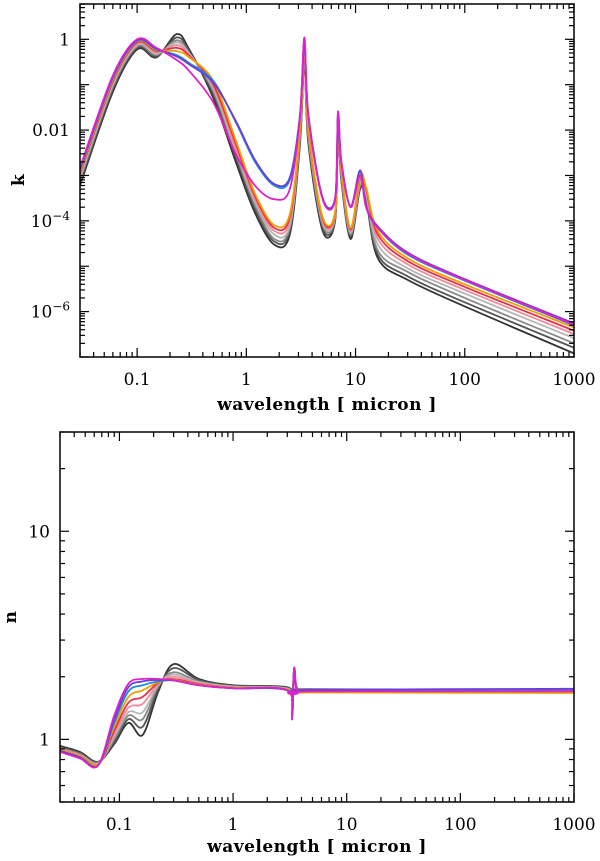 Image resolution: width=600 pixels, height=861 pixels. I want to click on k-panel-x-tick-label: 100, so click(465, 380).